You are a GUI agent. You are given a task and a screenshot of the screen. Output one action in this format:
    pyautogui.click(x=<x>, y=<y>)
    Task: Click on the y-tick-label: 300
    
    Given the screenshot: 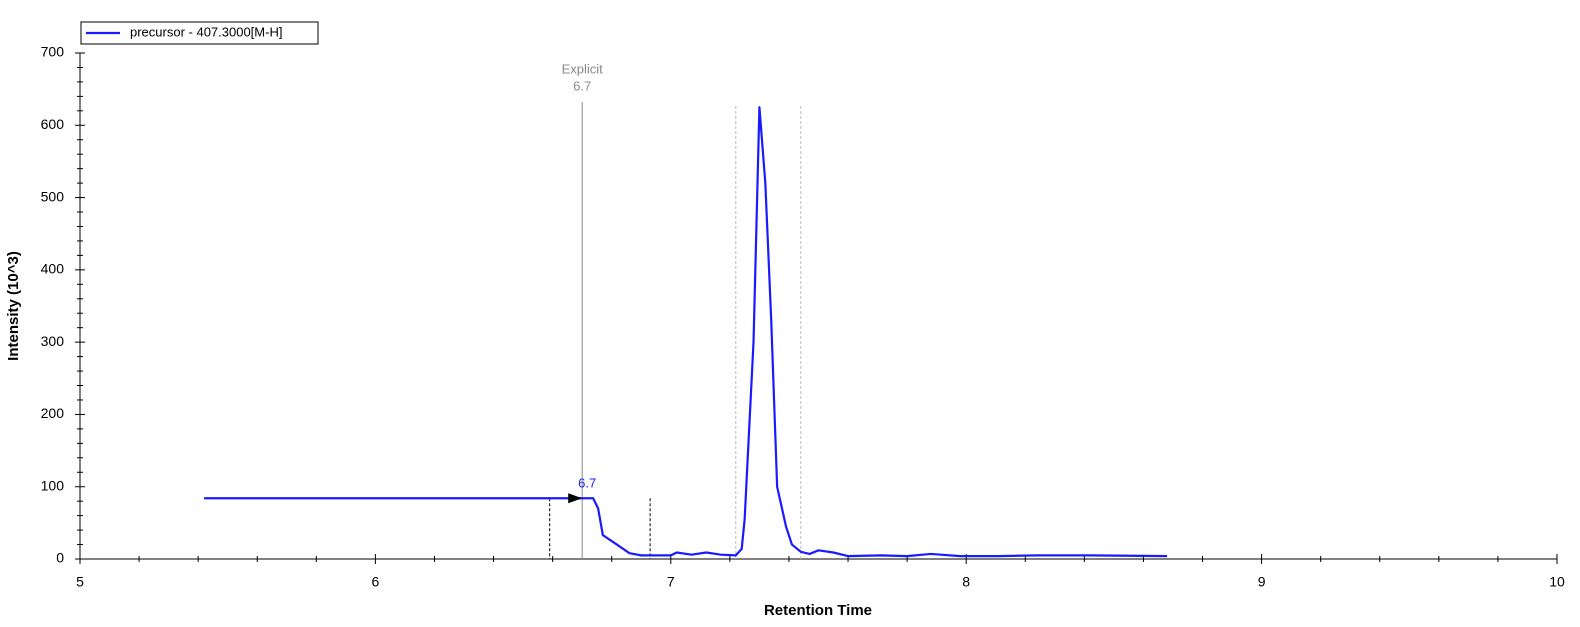 What is the action you would take?
    pyautogui.click(x=53, y=341)
    